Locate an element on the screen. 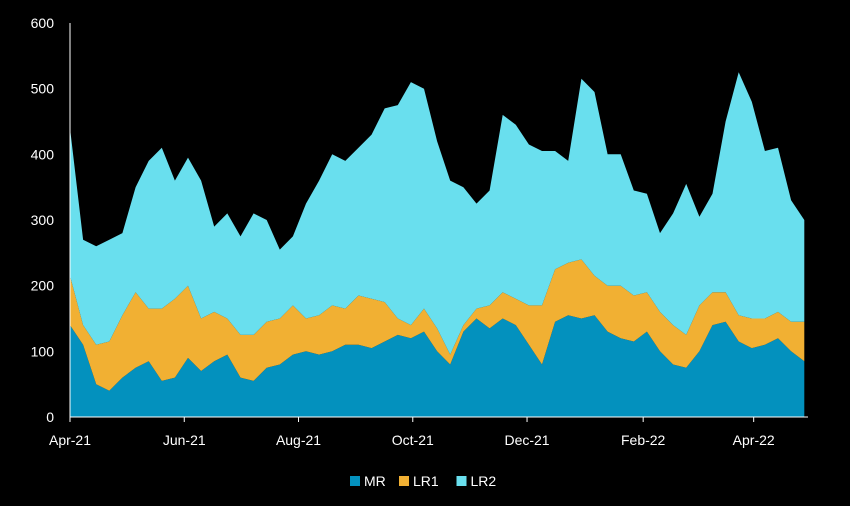  x-tick-label: Oct-21 is located at coordinates (413, 440).